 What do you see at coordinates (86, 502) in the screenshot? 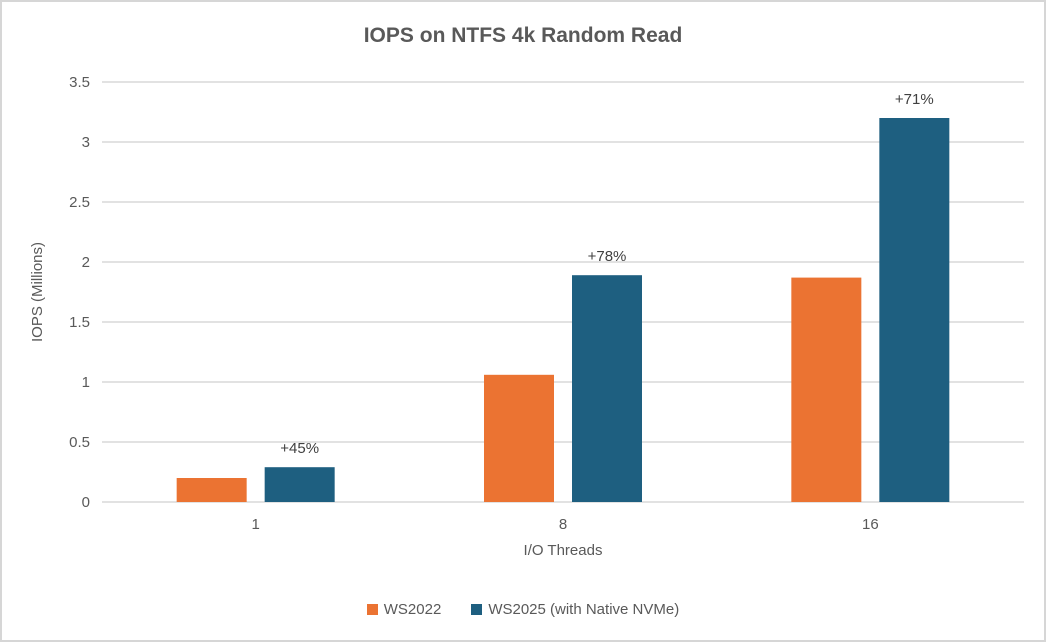
I see `y-tick-label: 0` at bounding box center [86, 502].